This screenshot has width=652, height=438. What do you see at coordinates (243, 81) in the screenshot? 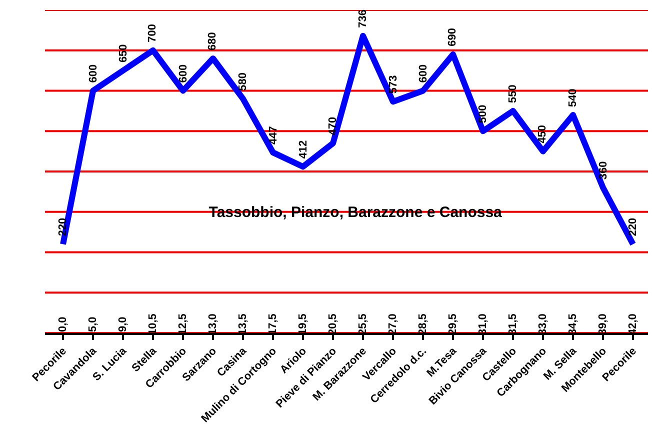
I see `data-label: 580` at bounding box center [243, 81].